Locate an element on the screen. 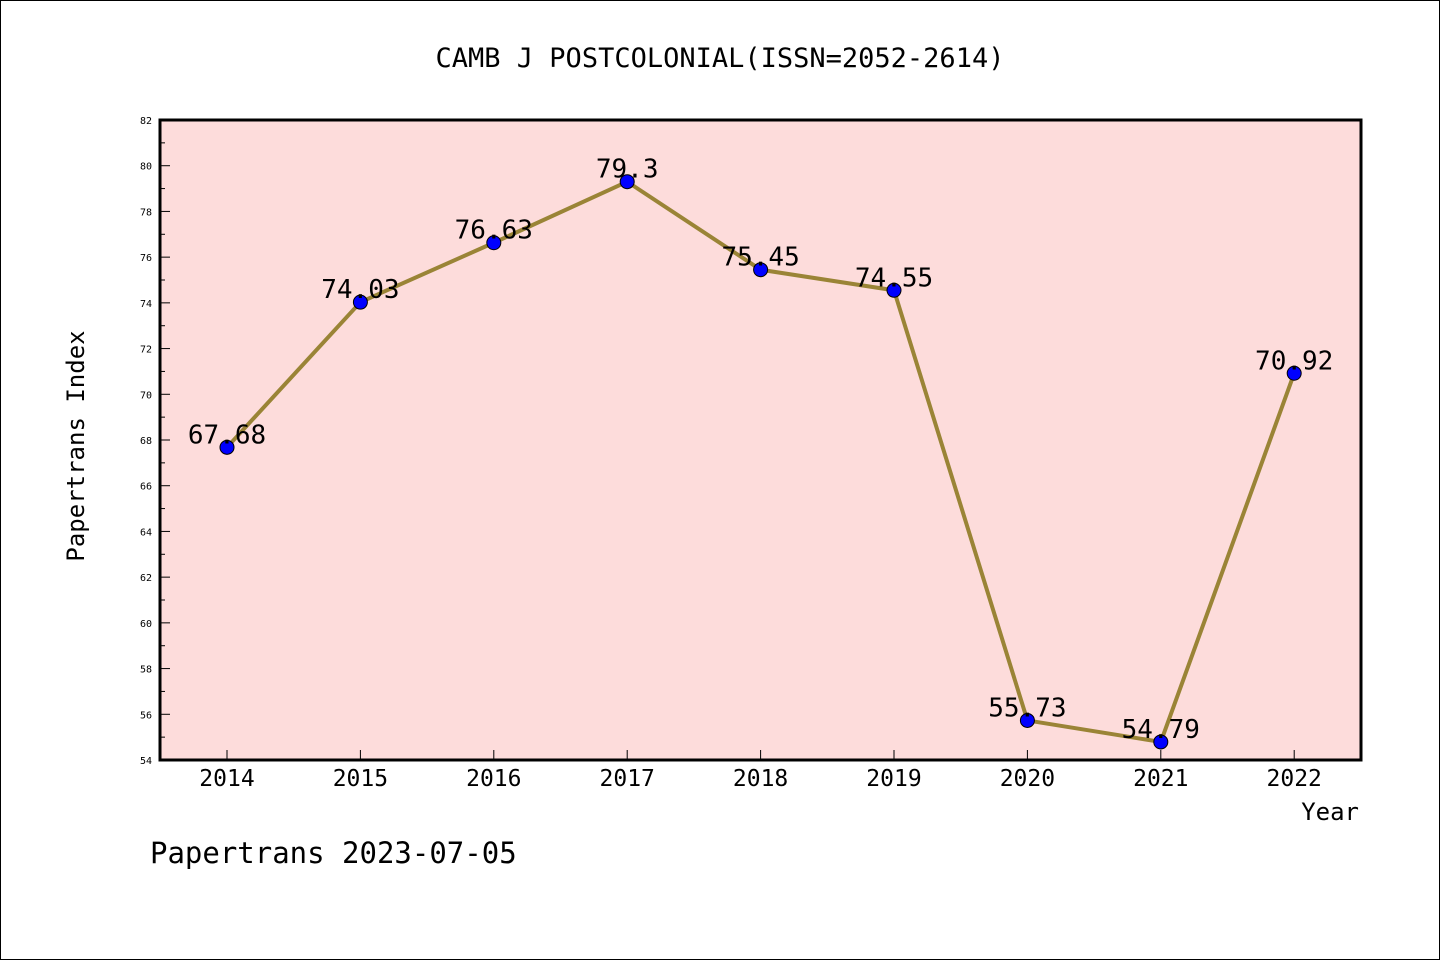  y-tick-label: 70 is located at coordinates (146, 395).